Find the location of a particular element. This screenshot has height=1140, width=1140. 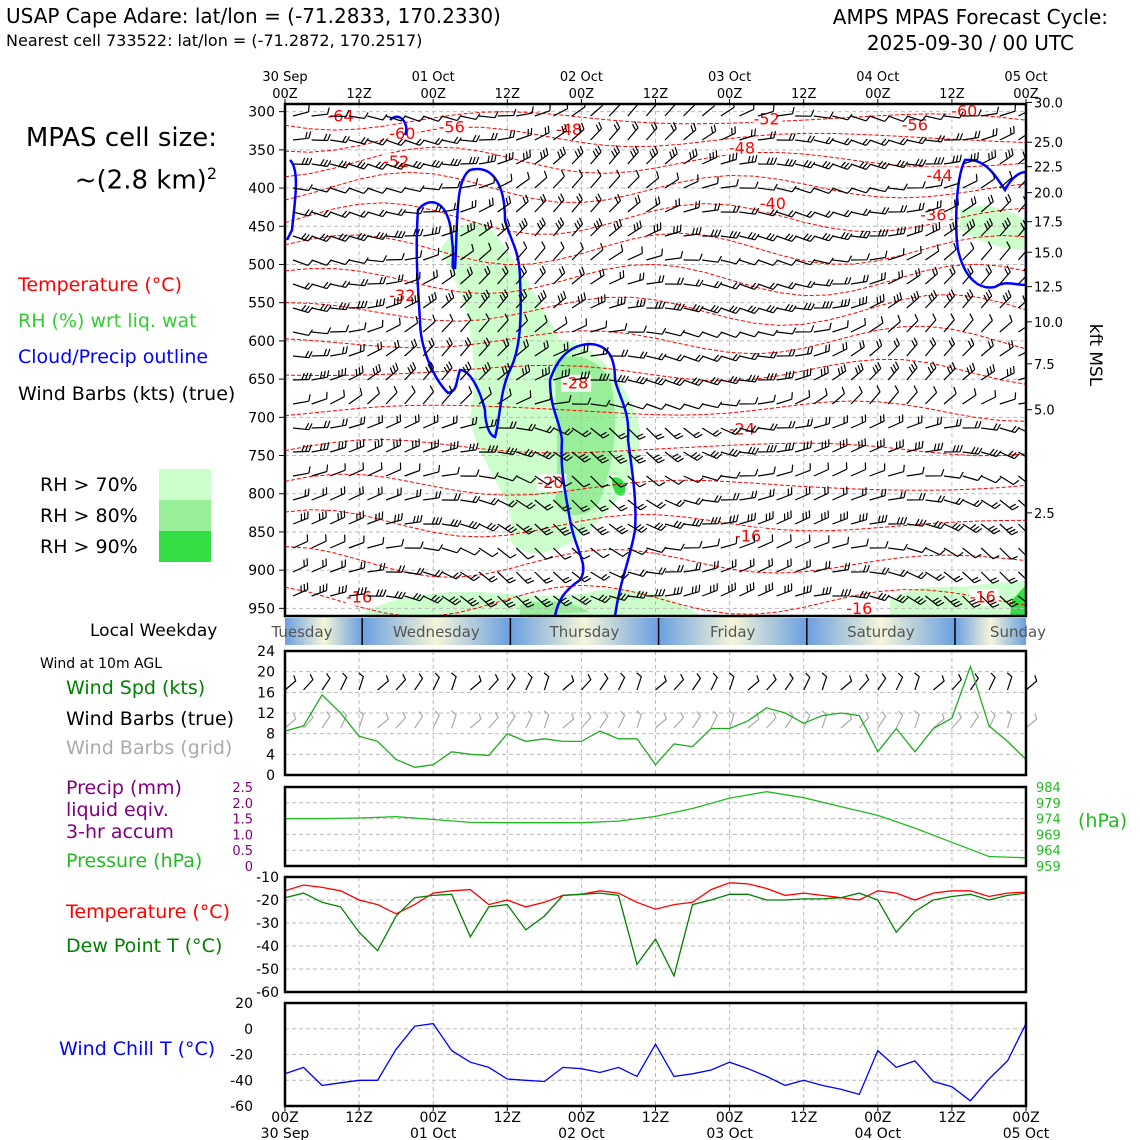

forecast-cycle-line2: 2025-09-30 / 00 UTC is located at coordinates (970, 43).